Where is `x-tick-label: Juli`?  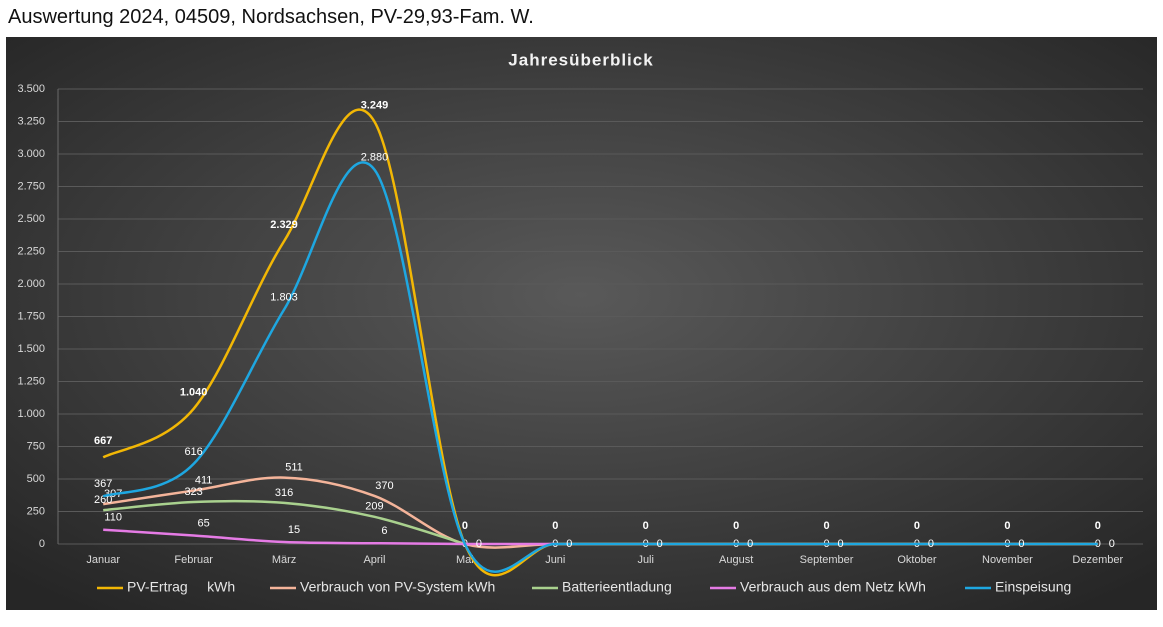 x-tick-label: Juli is located at coordinates (645, 560).